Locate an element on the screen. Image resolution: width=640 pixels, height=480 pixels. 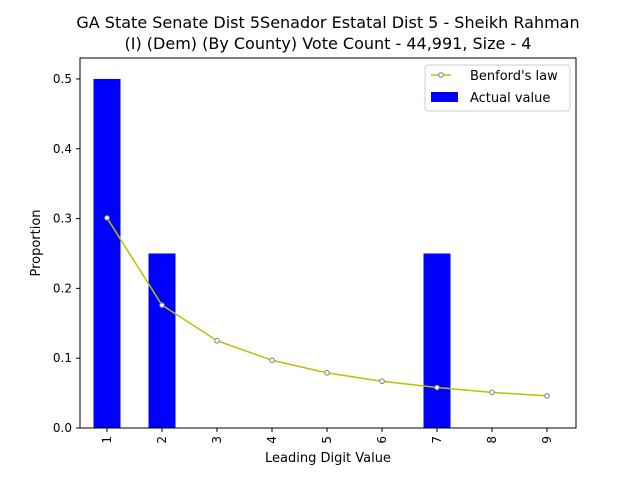
y-axis: 0.0 0.1 0.2 0.3 0.4 0.5 is located at coordinates (66, 253).